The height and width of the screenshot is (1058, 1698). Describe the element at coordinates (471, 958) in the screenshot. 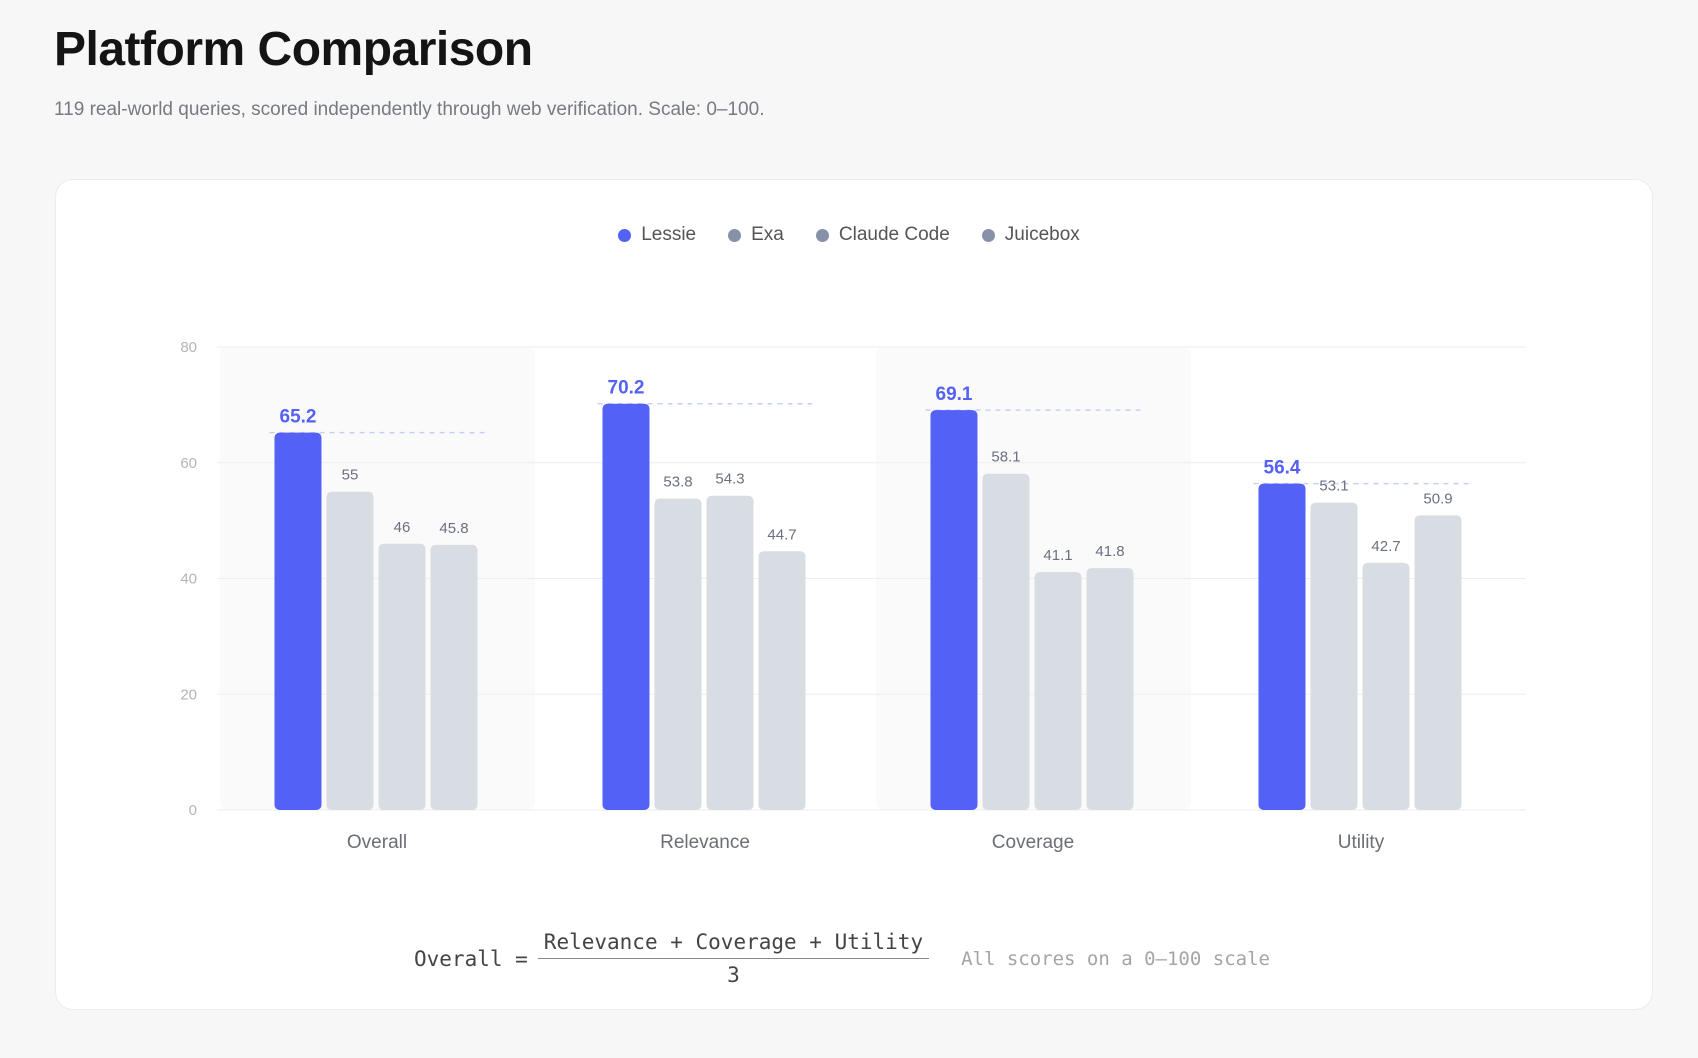

I see `formula-lhs: Overall =` at that location.